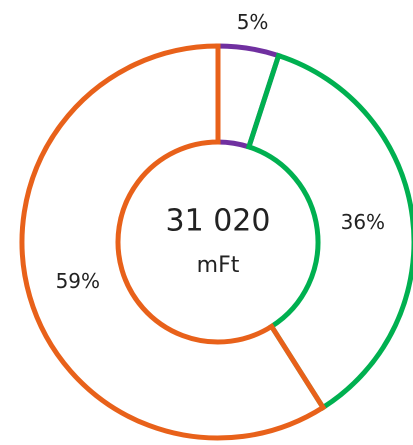 Image resolution: width=413 pixels, height=445 pixels. I want to click on segment-label: 5%, so click(253, 22).